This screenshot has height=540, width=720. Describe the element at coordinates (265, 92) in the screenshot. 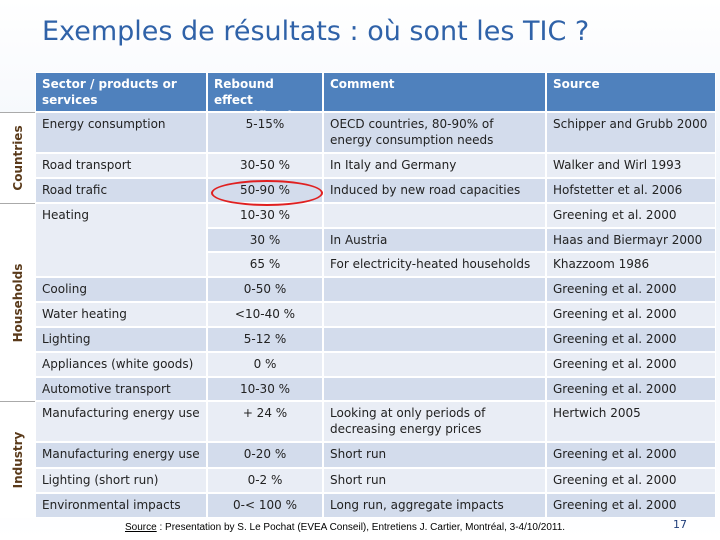

I see `header-cell: Rebound effect quantification` at that location.